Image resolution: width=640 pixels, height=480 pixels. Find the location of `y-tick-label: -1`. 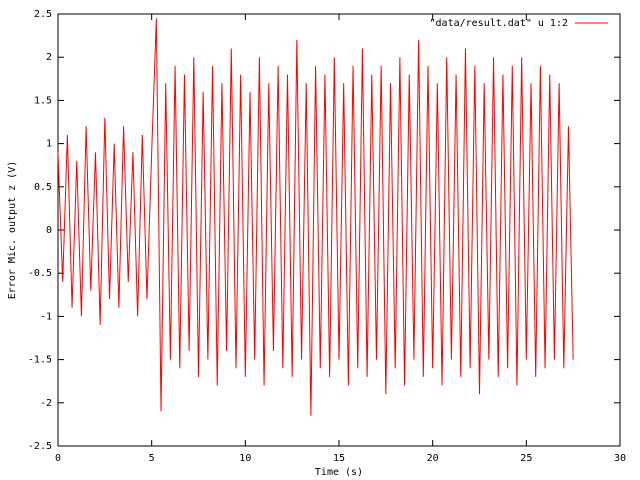

y-tick-label: -1 is located at coordinates (46, 316).